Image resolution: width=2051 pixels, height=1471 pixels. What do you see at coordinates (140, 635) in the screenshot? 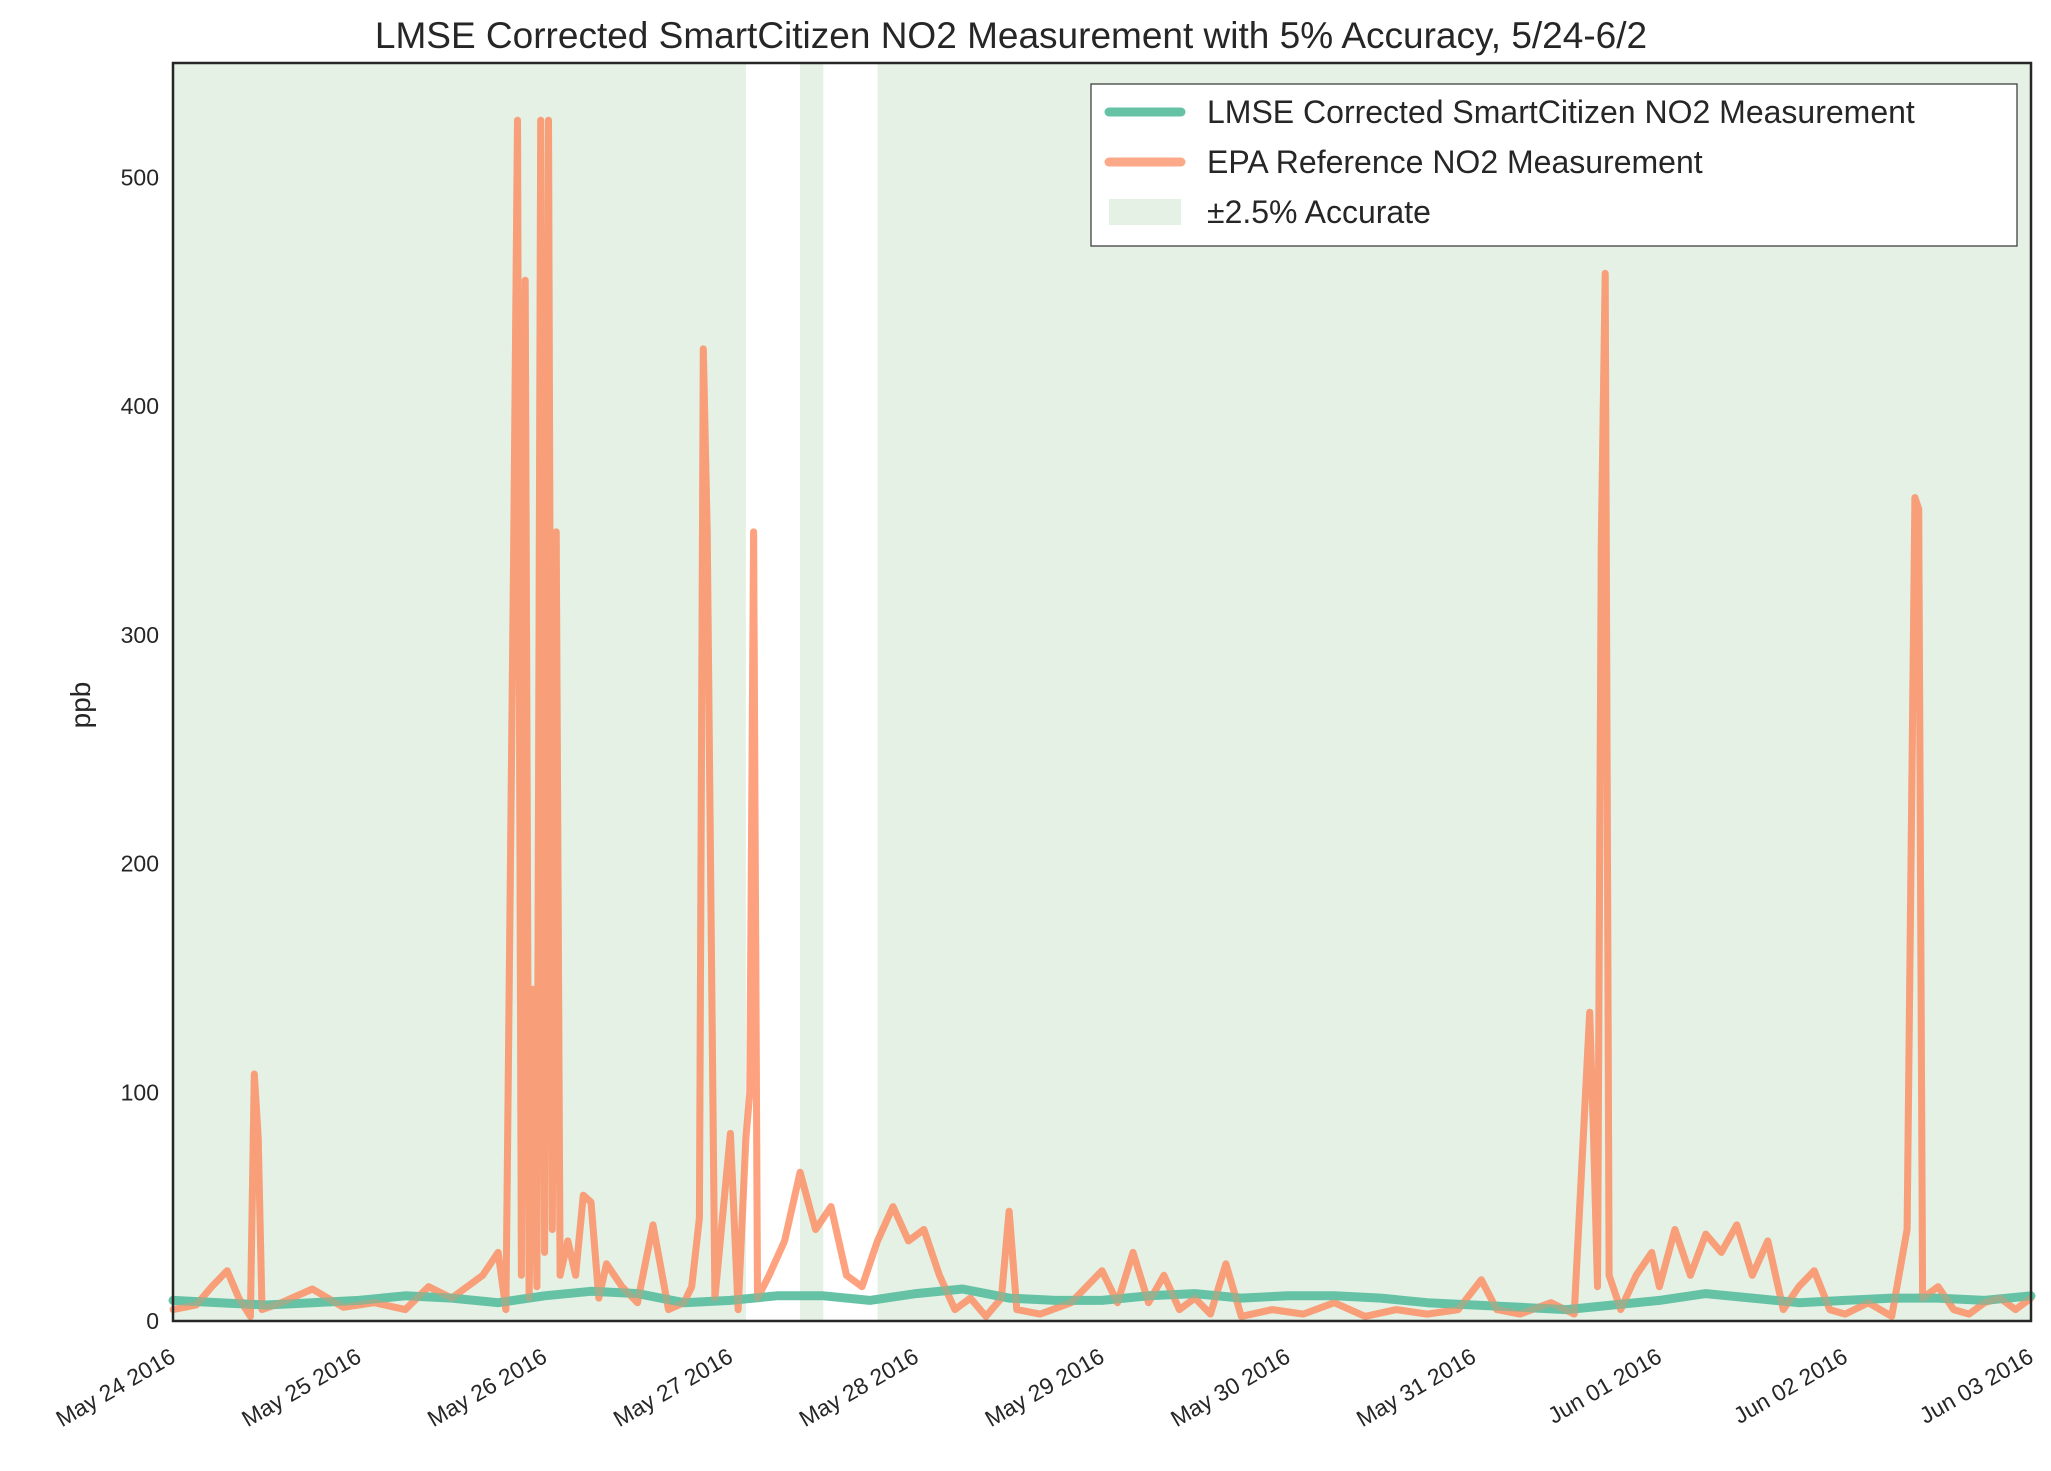
I see `y-tick-label: 300` at bounding box center [140, 635].